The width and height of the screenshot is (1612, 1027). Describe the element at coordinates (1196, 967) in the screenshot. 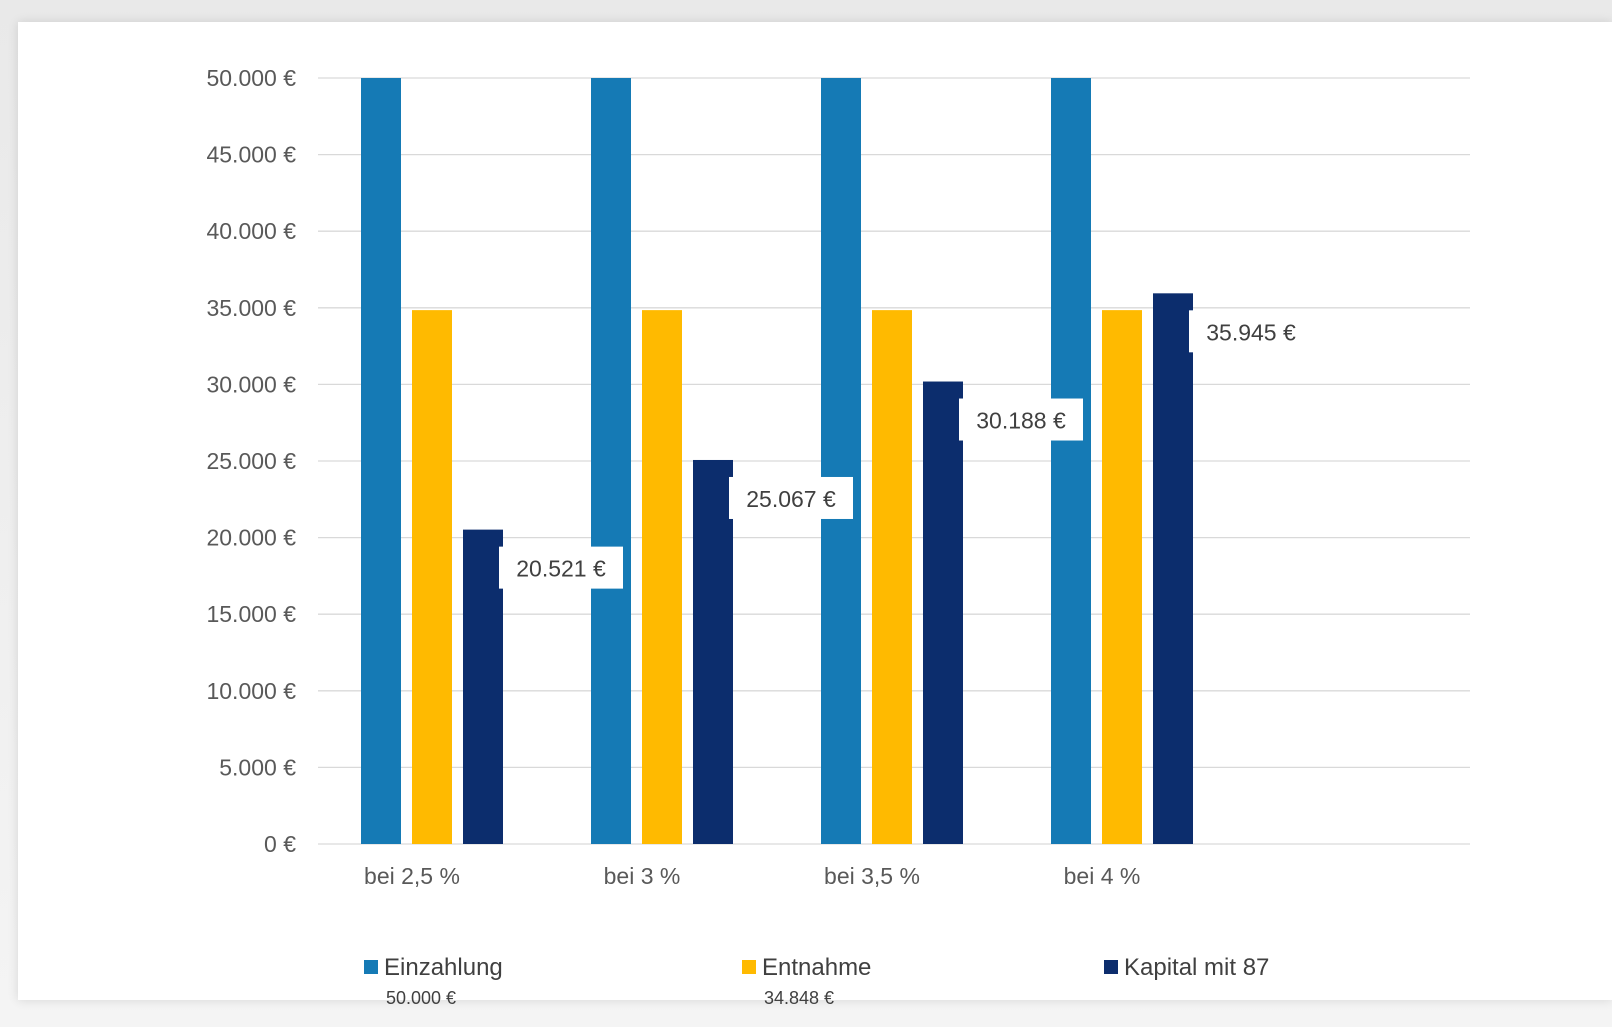

I see `legend-label: Kapital mit 87` at that location.